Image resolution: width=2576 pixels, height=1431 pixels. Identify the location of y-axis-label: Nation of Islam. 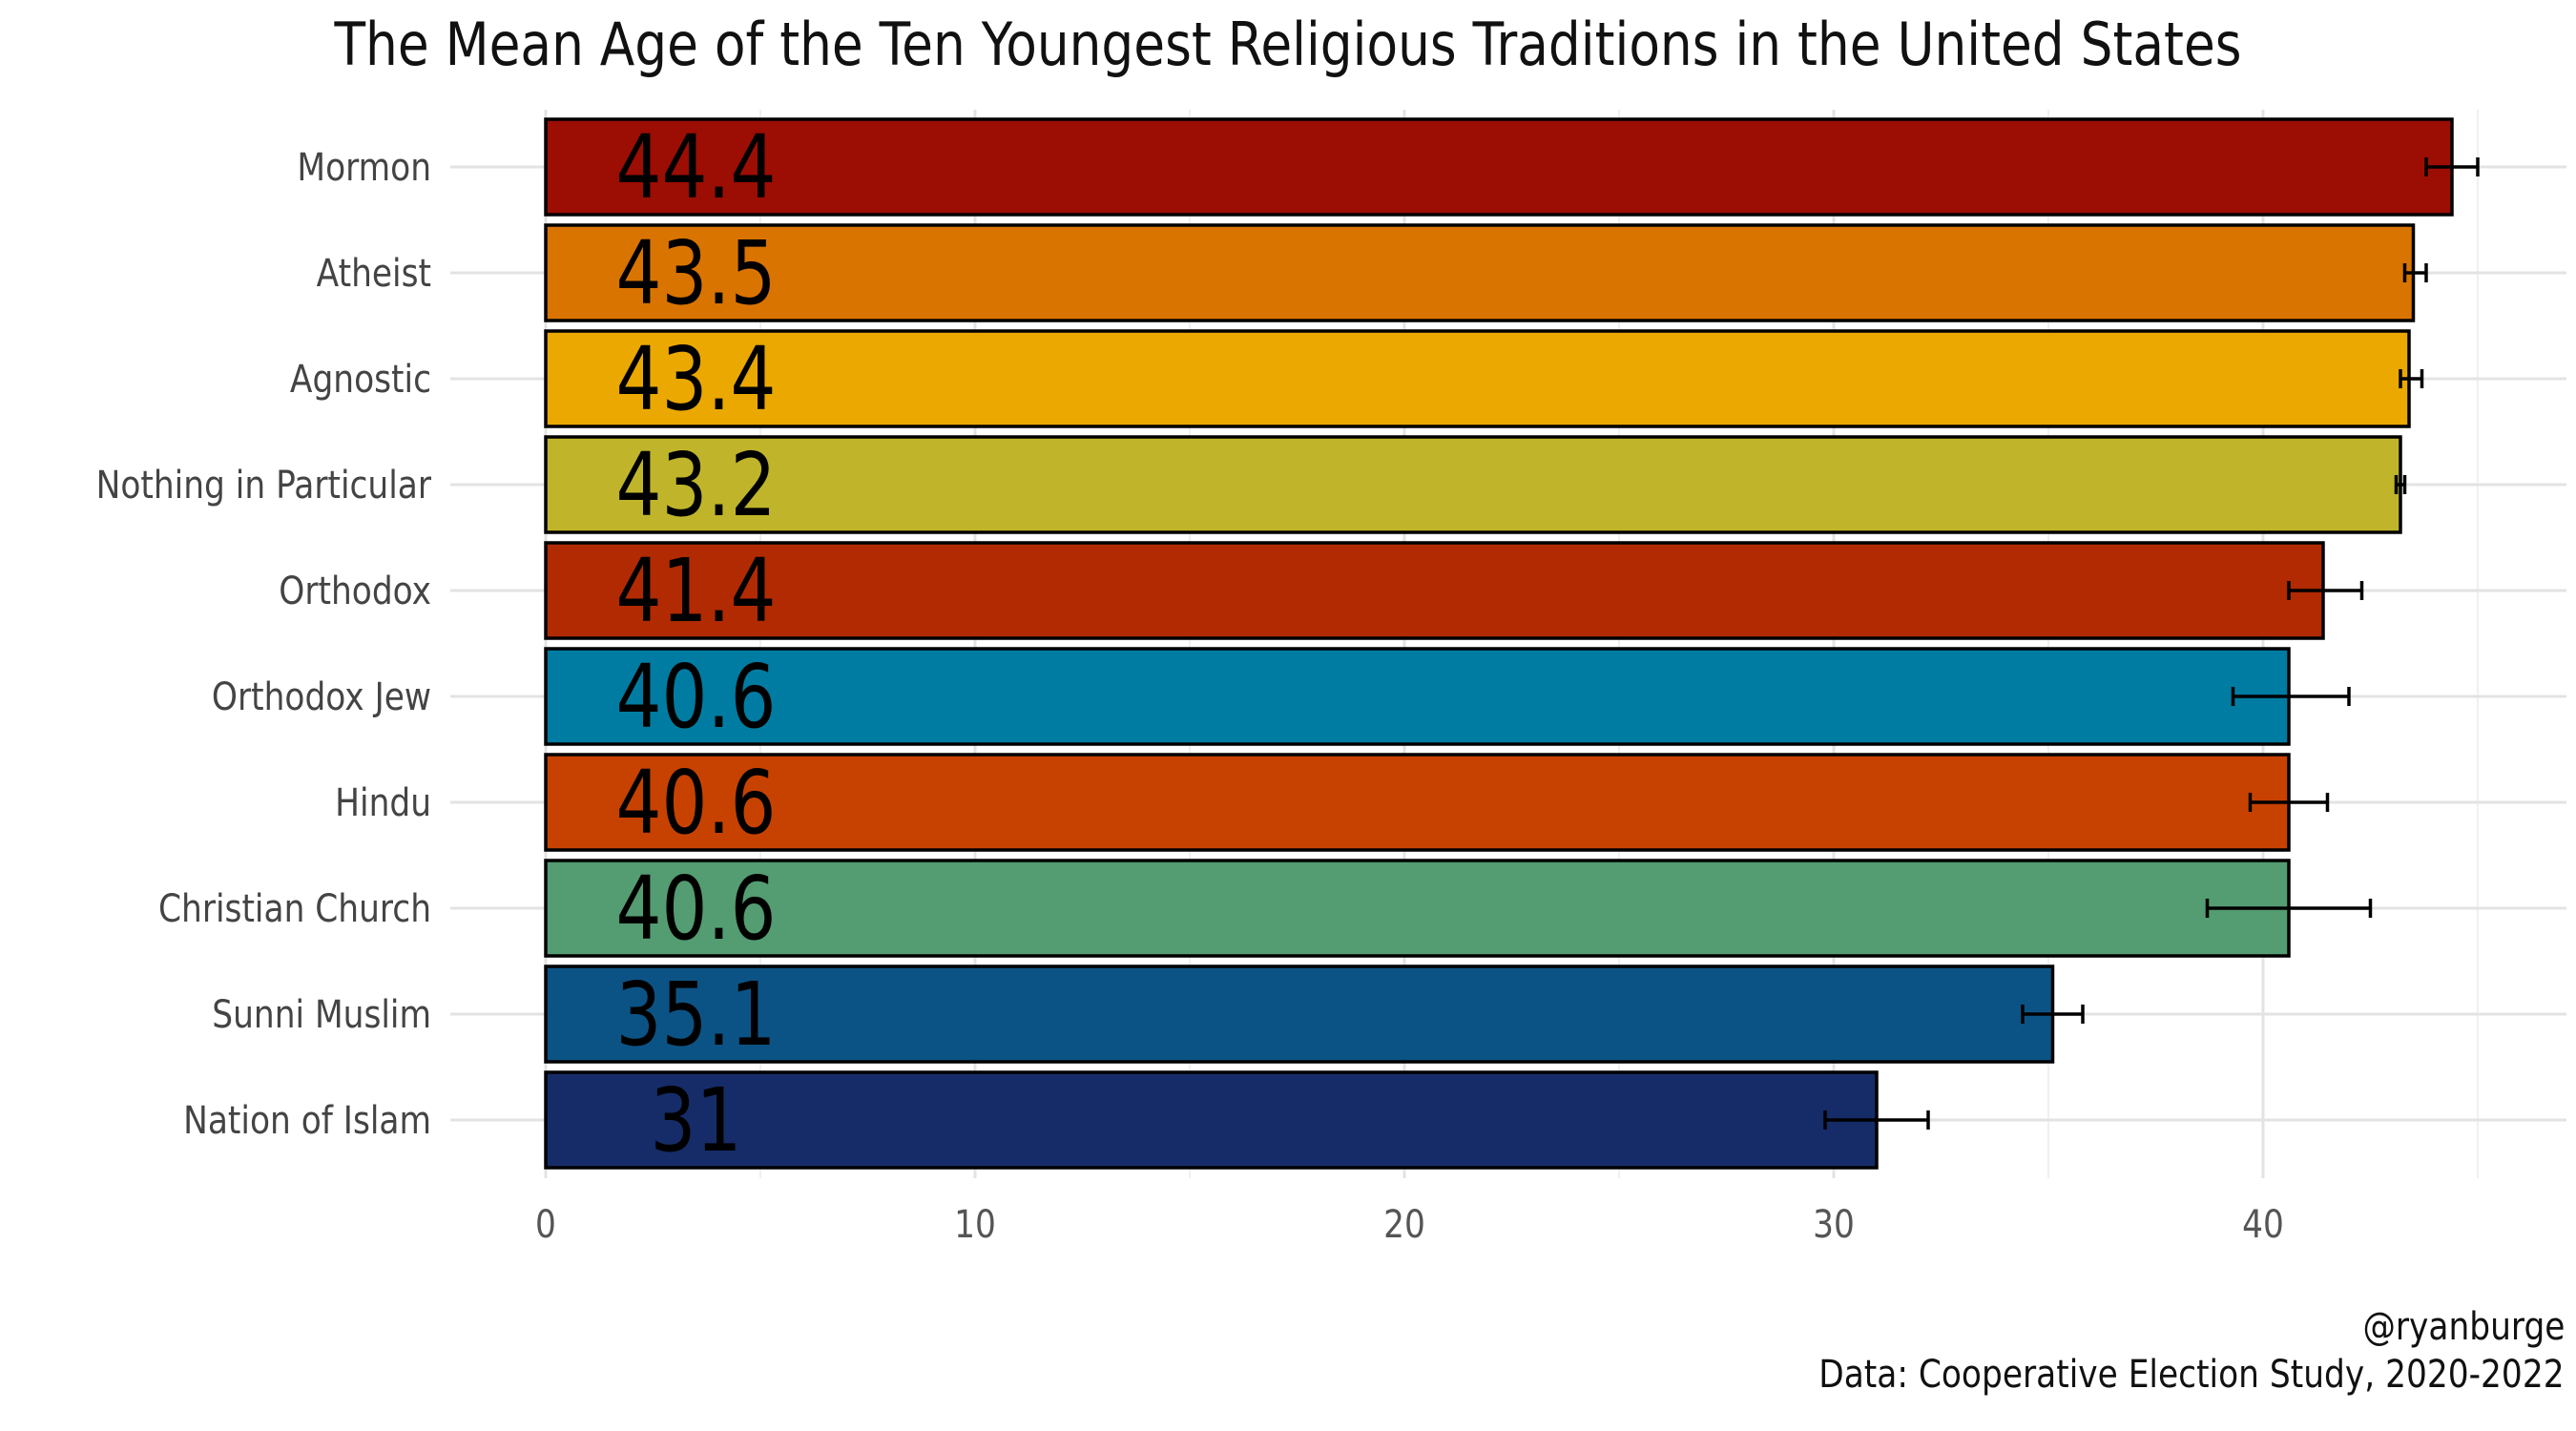
(307, 1119).